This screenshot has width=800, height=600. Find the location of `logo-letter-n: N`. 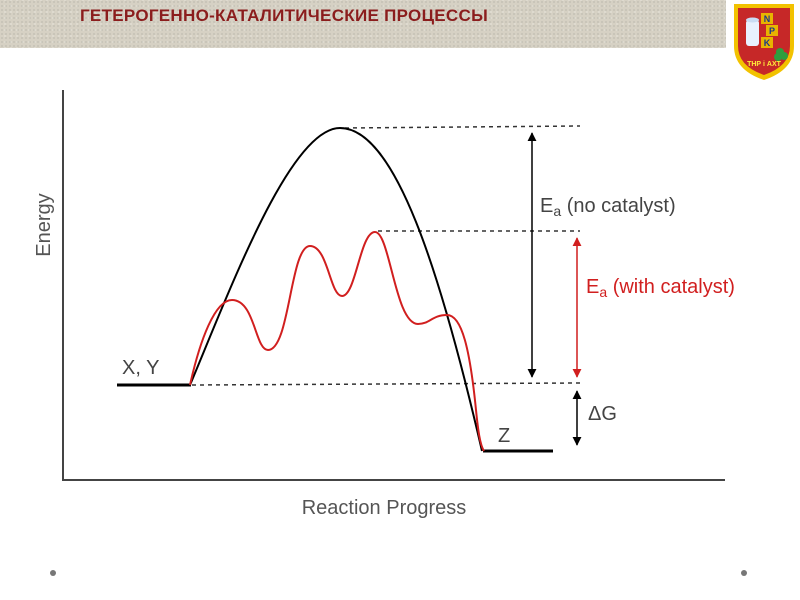

logo-letter-n: N is located at coordinates (767, 19).